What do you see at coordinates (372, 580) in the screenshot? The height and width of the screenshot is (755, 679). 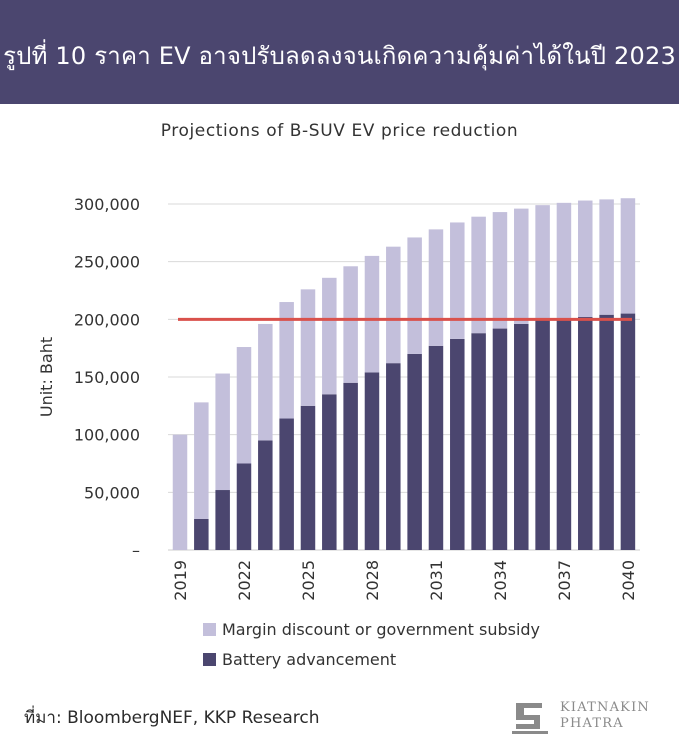 I see `x-tick-label: 2028` at bounding box center [372, 580].